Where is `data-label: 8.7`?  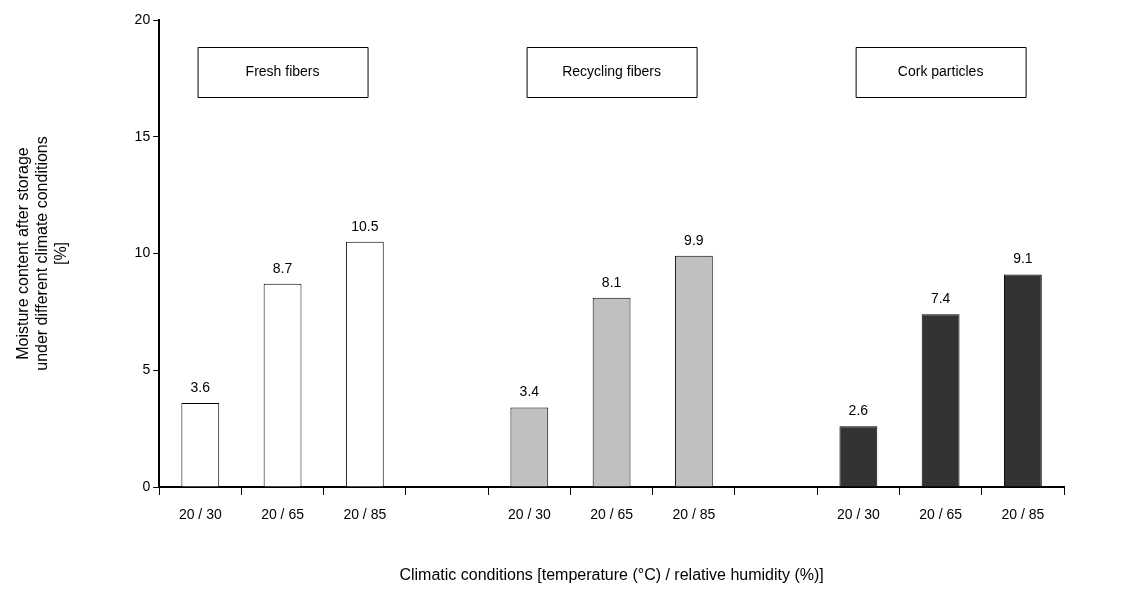
data-label: 8.7 is located at coordinates (282, 267).